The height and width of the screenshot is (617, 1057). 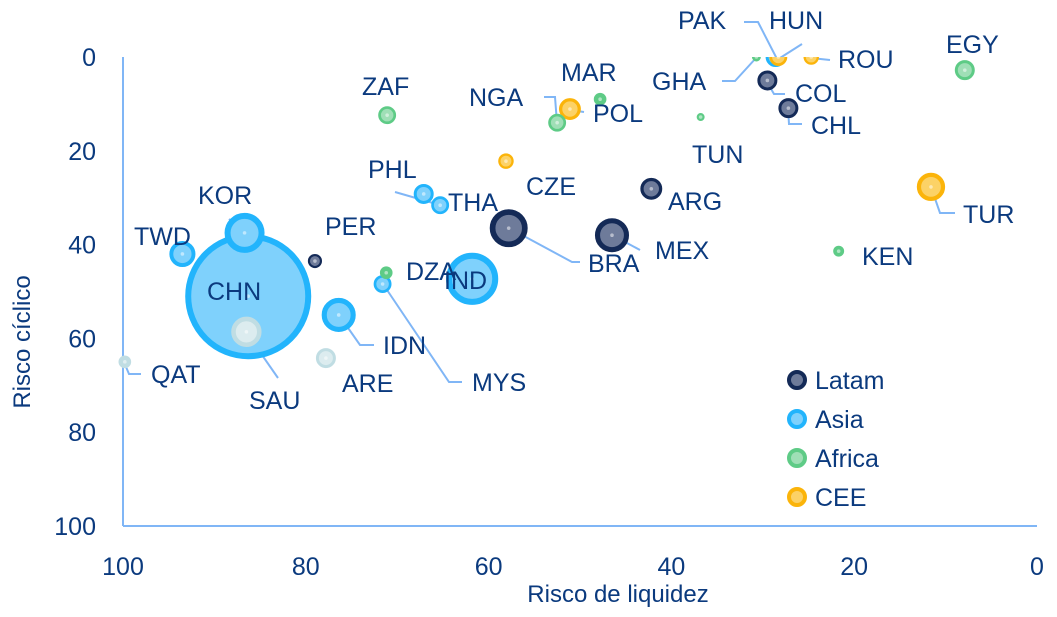 What do you see at coordinates (274, 401) in the screenshot?
I see `point-label-sau: SAU` at bounding box center [274, 401].